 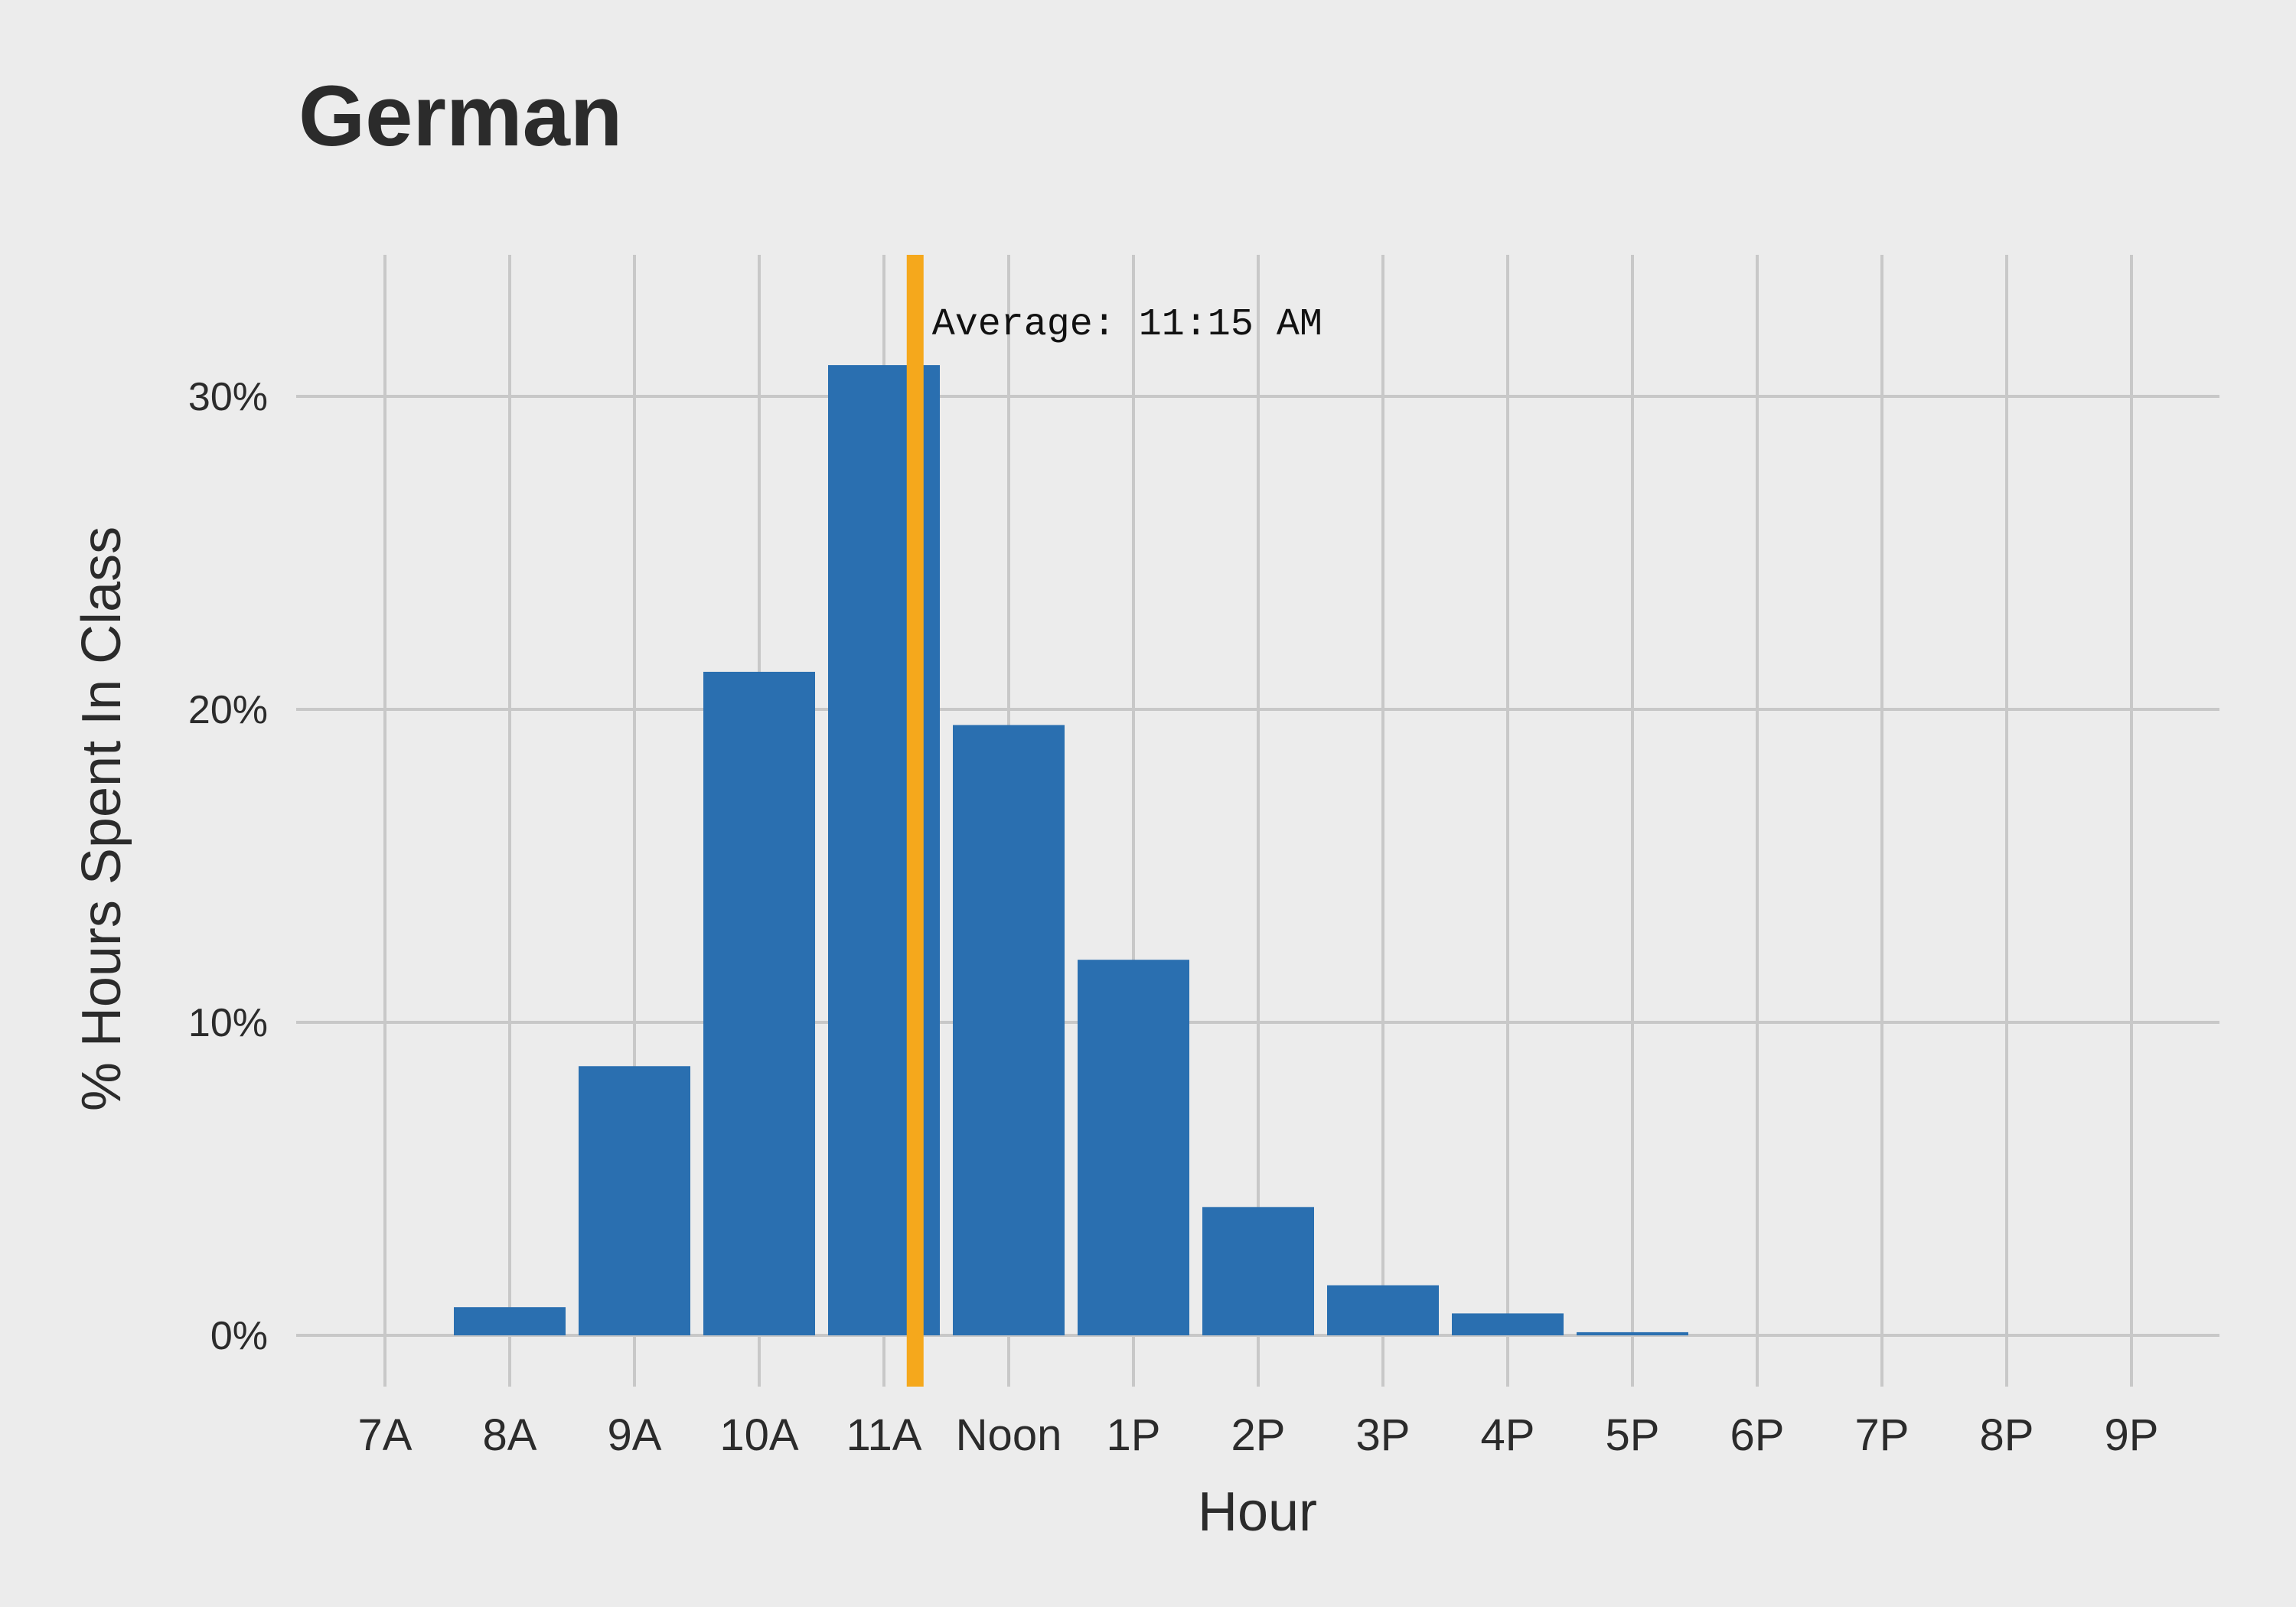 I want to click on x-tick-label: 11A, so click(x=884, y=1435).